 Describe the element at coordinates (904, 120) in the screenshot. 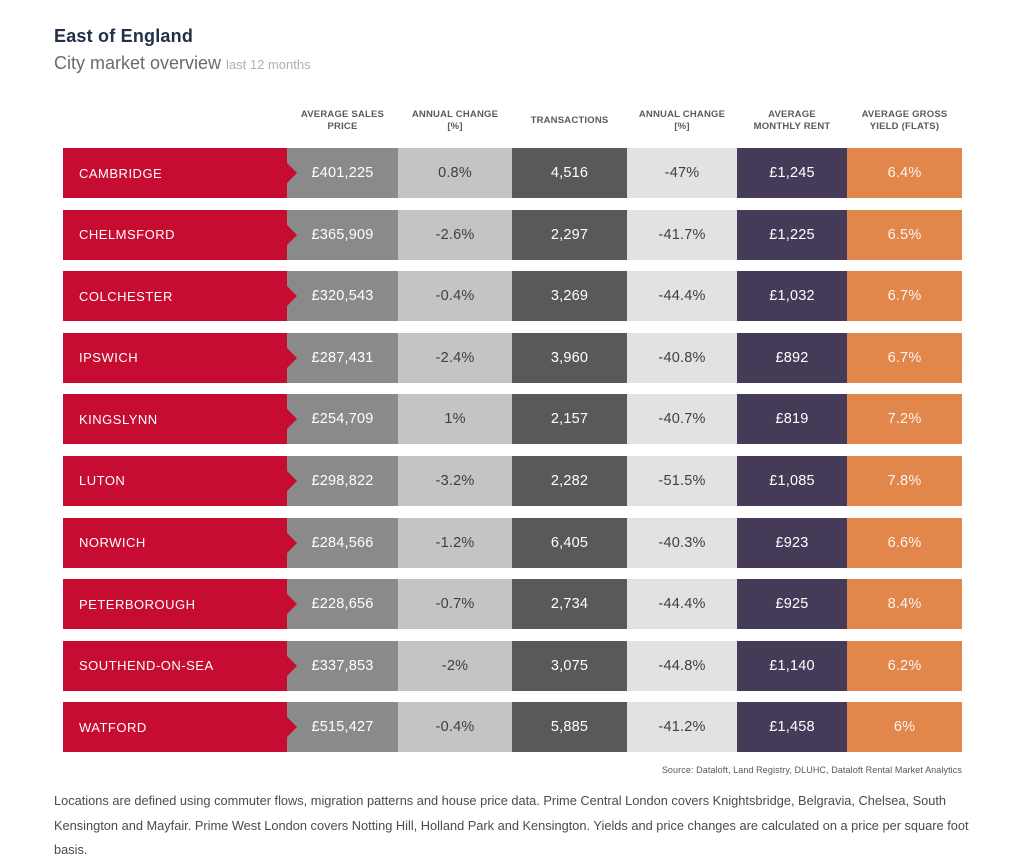

I see `column-header: AVERAGE GROSS YIELD (FLATS)` at that location.